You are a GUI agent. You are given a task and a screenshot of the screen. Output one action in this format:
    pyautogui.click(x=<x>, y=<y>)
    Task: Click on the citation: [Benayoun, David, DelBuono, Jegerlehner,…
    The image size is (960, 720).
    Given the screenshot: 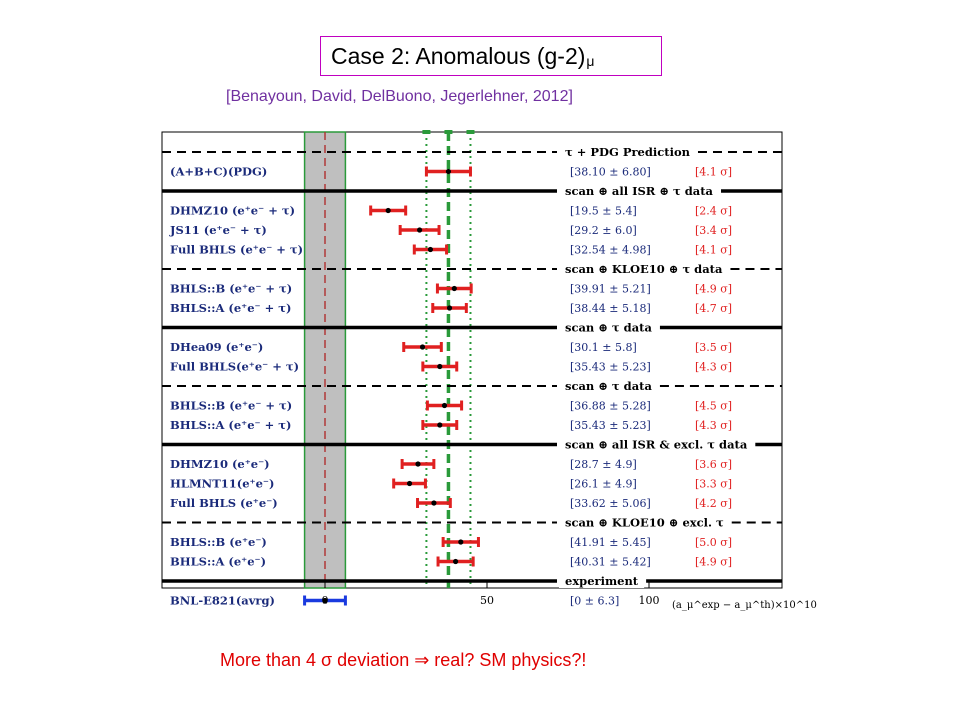 What is the action you would take?
    pyautogui.click(x=399, y=96)
    